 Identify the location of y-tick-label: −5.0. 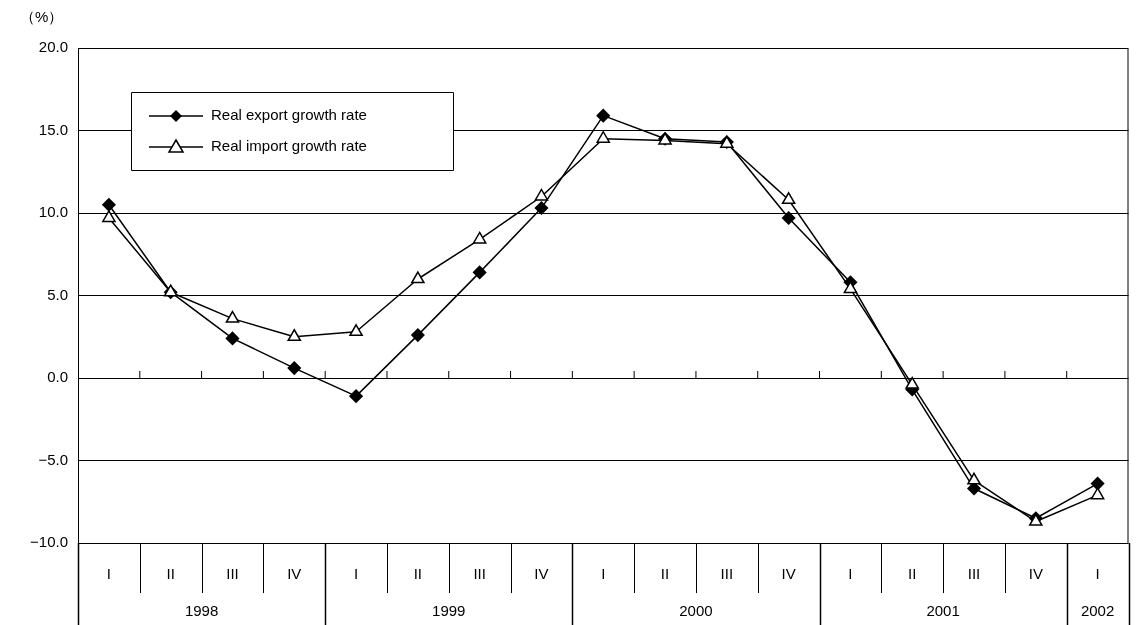
(53, 459).